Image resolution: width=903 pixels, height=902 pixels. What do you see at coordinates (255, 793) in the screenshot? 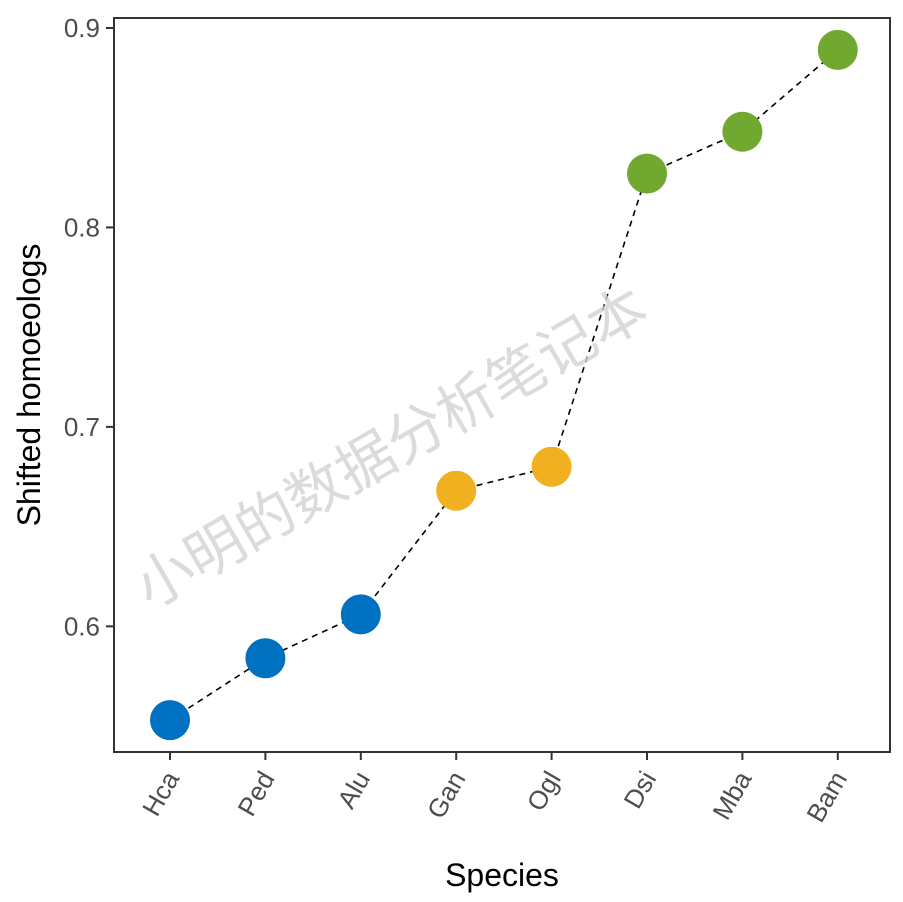
I see `x-tick-label-ped: Ped` at bounding box center [255, 793].